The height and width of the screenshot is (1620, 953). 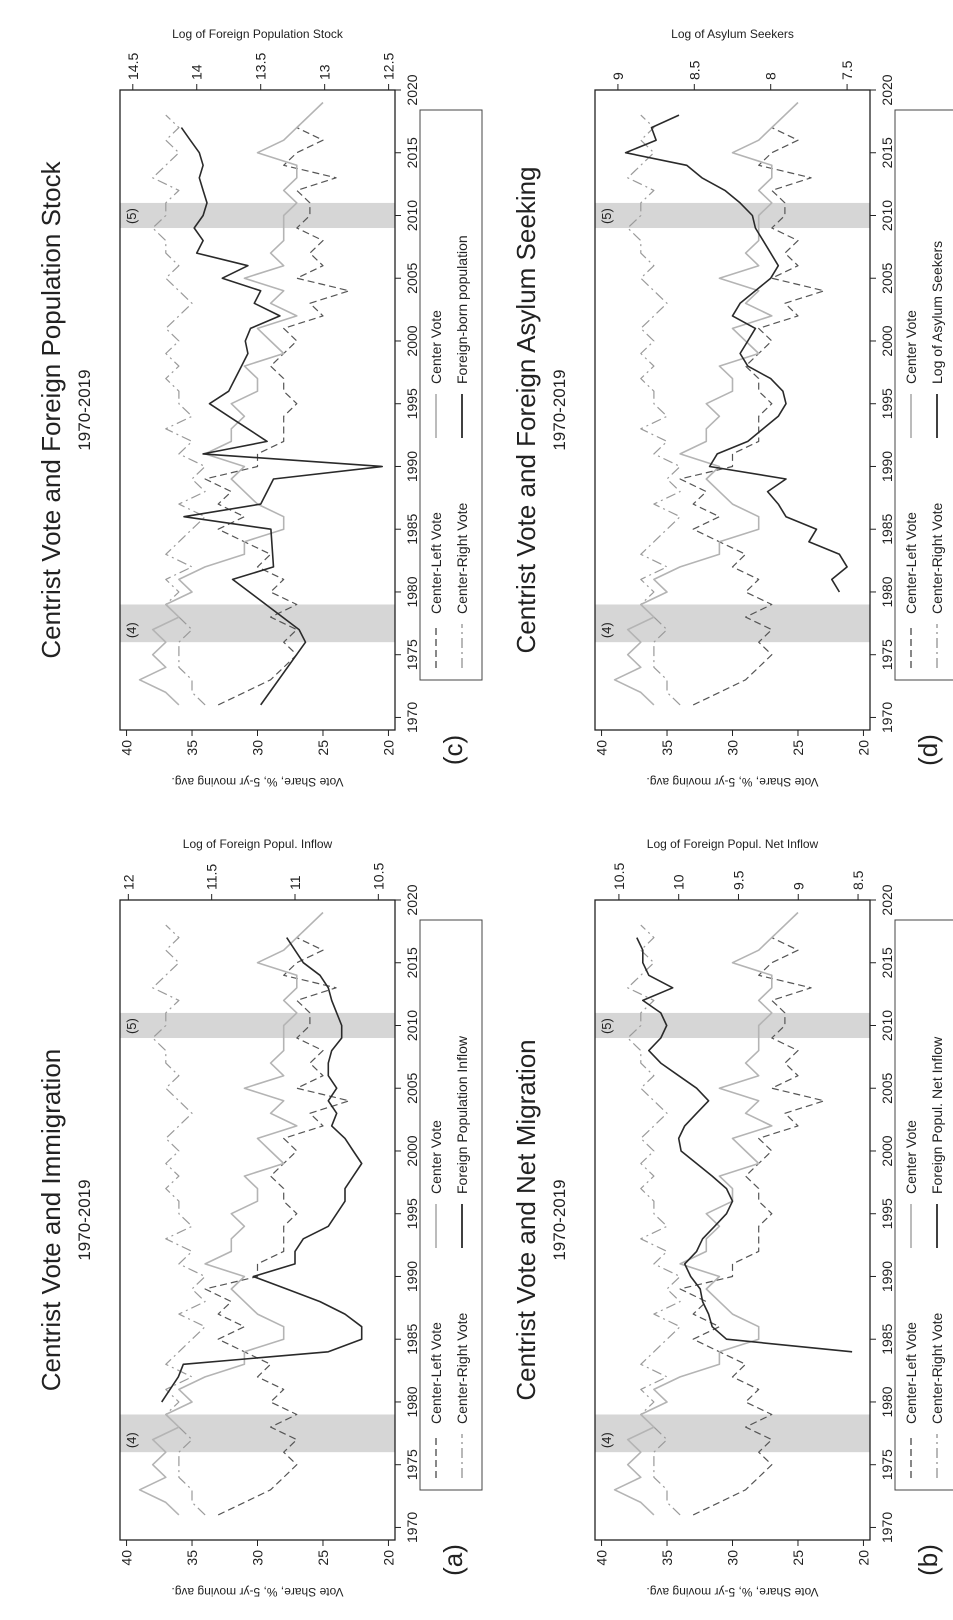 What do you see at coordinates (526, 1219) in the screenshot?
I see `chart-title: Centrist Vote and Net Migration` at bounding box center [526, 1219].